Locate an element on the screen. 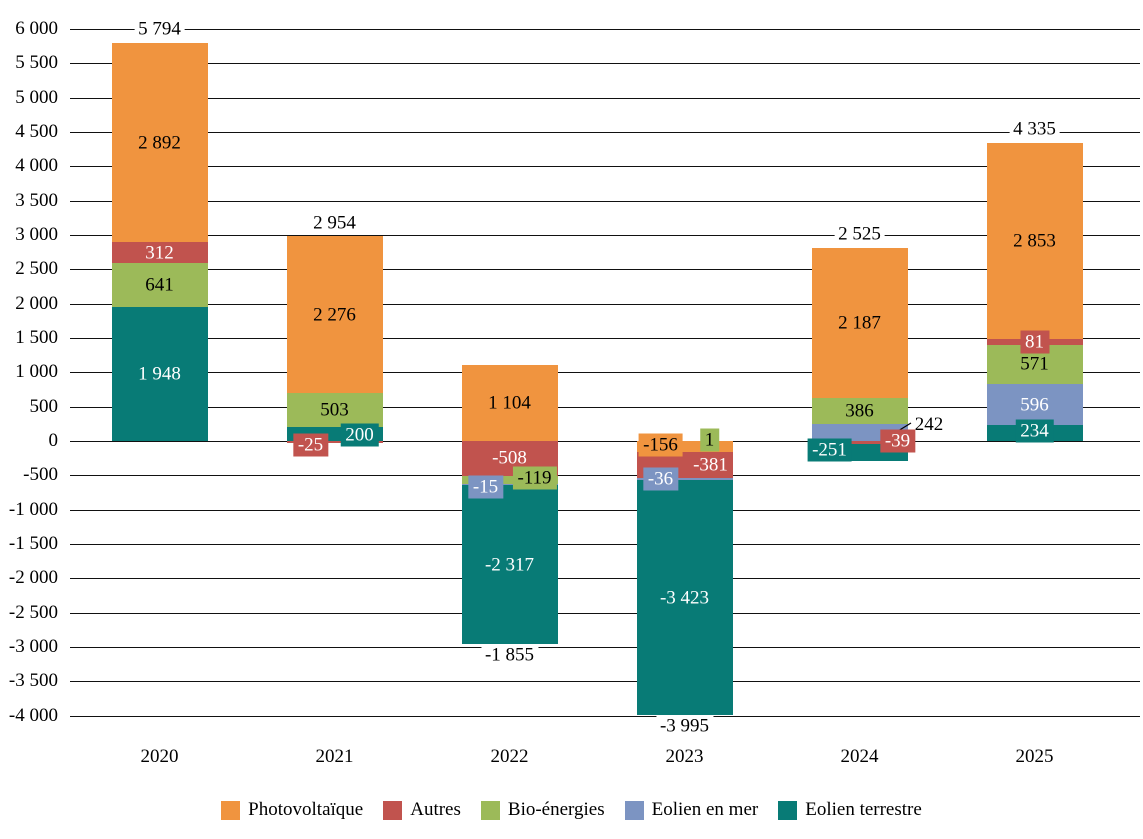 This screenshot has width=1143, height=839. y-axis-tick-label: 1 000 is located at coordinates (36, 372).